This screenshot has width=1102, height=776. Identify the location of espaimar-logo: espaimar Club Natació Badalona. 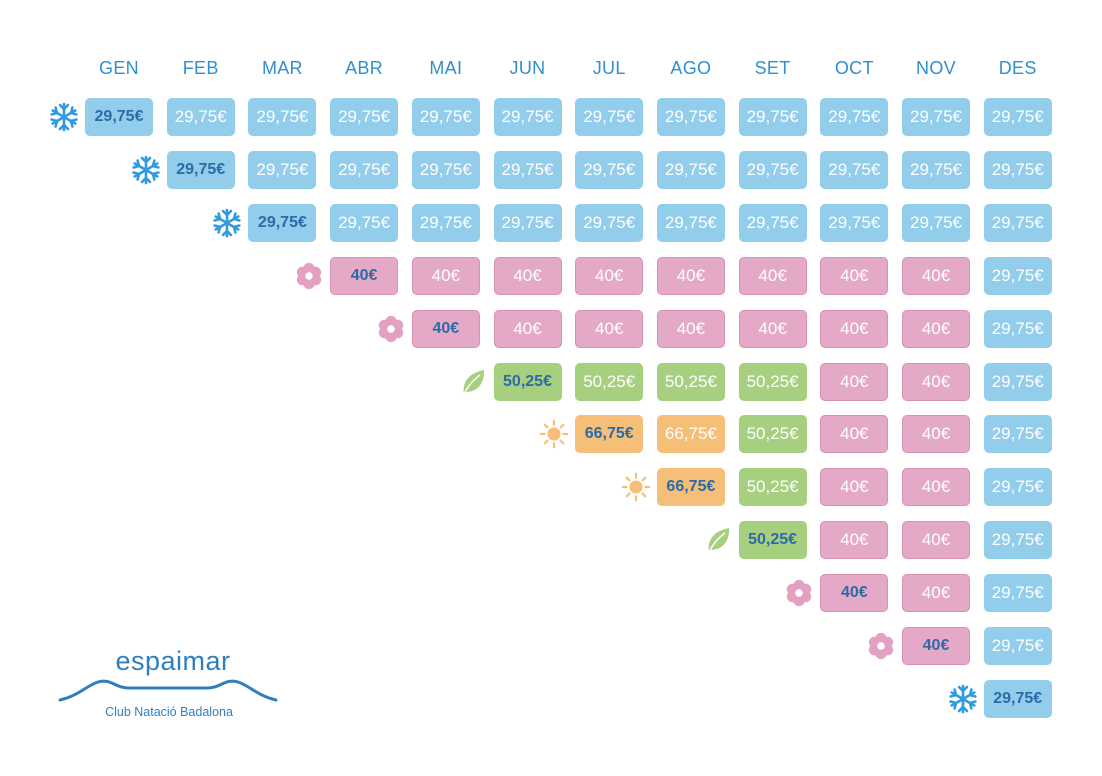
(168, 686).